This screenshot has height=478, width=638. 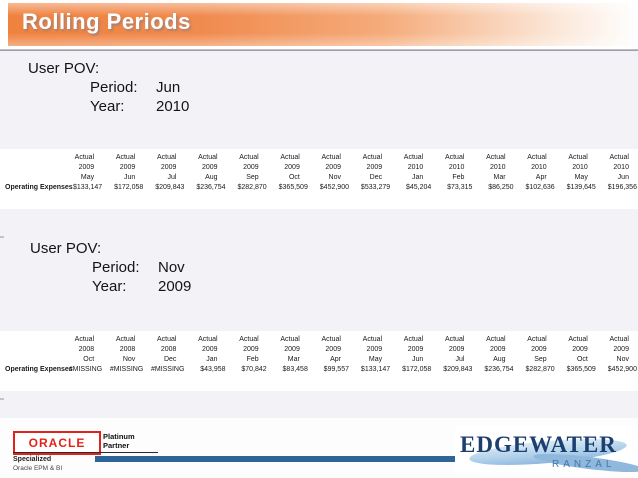 I want to click on banner-divider-line, so click(x=319, y=50).